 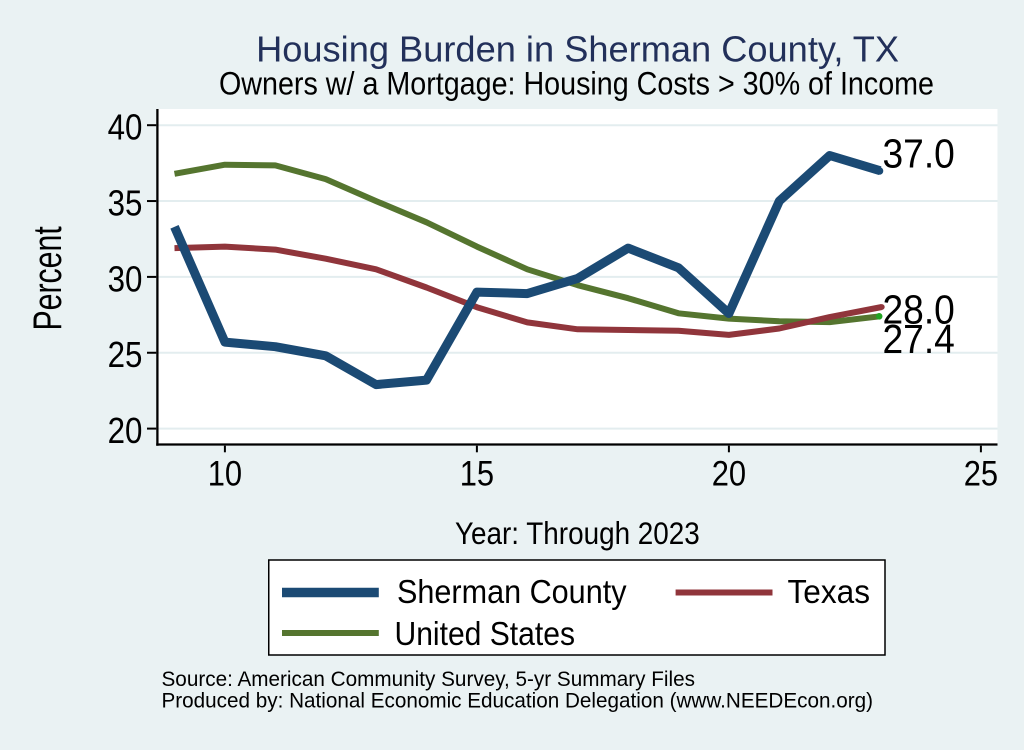 I want to click on svg-text: 28.0, so click(x=919, y=309).